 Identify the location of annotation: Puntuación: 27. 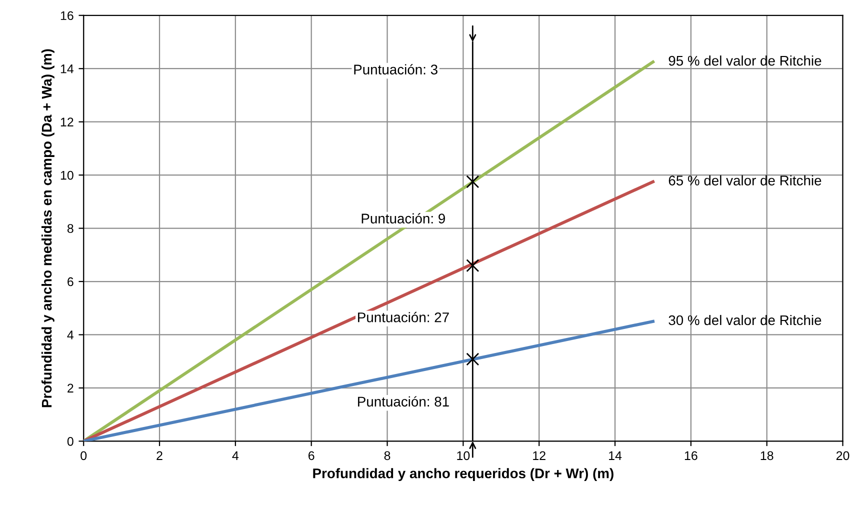
(403, 317).